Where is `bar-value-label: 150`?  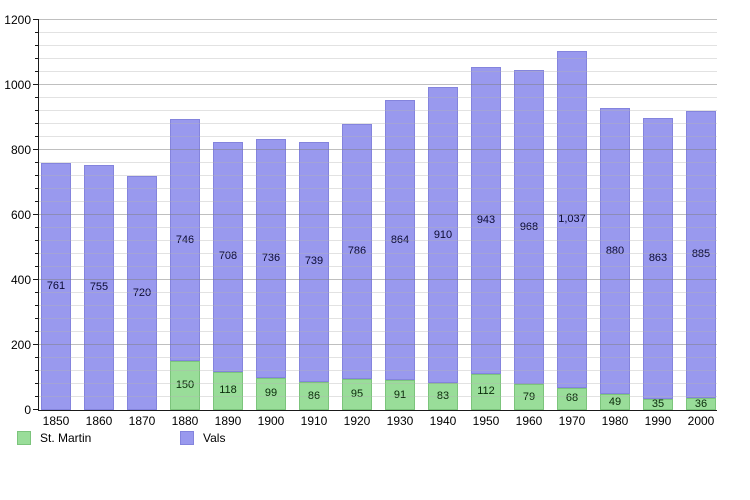
bar-value-label: 150 is located at coordinates (185, 385).